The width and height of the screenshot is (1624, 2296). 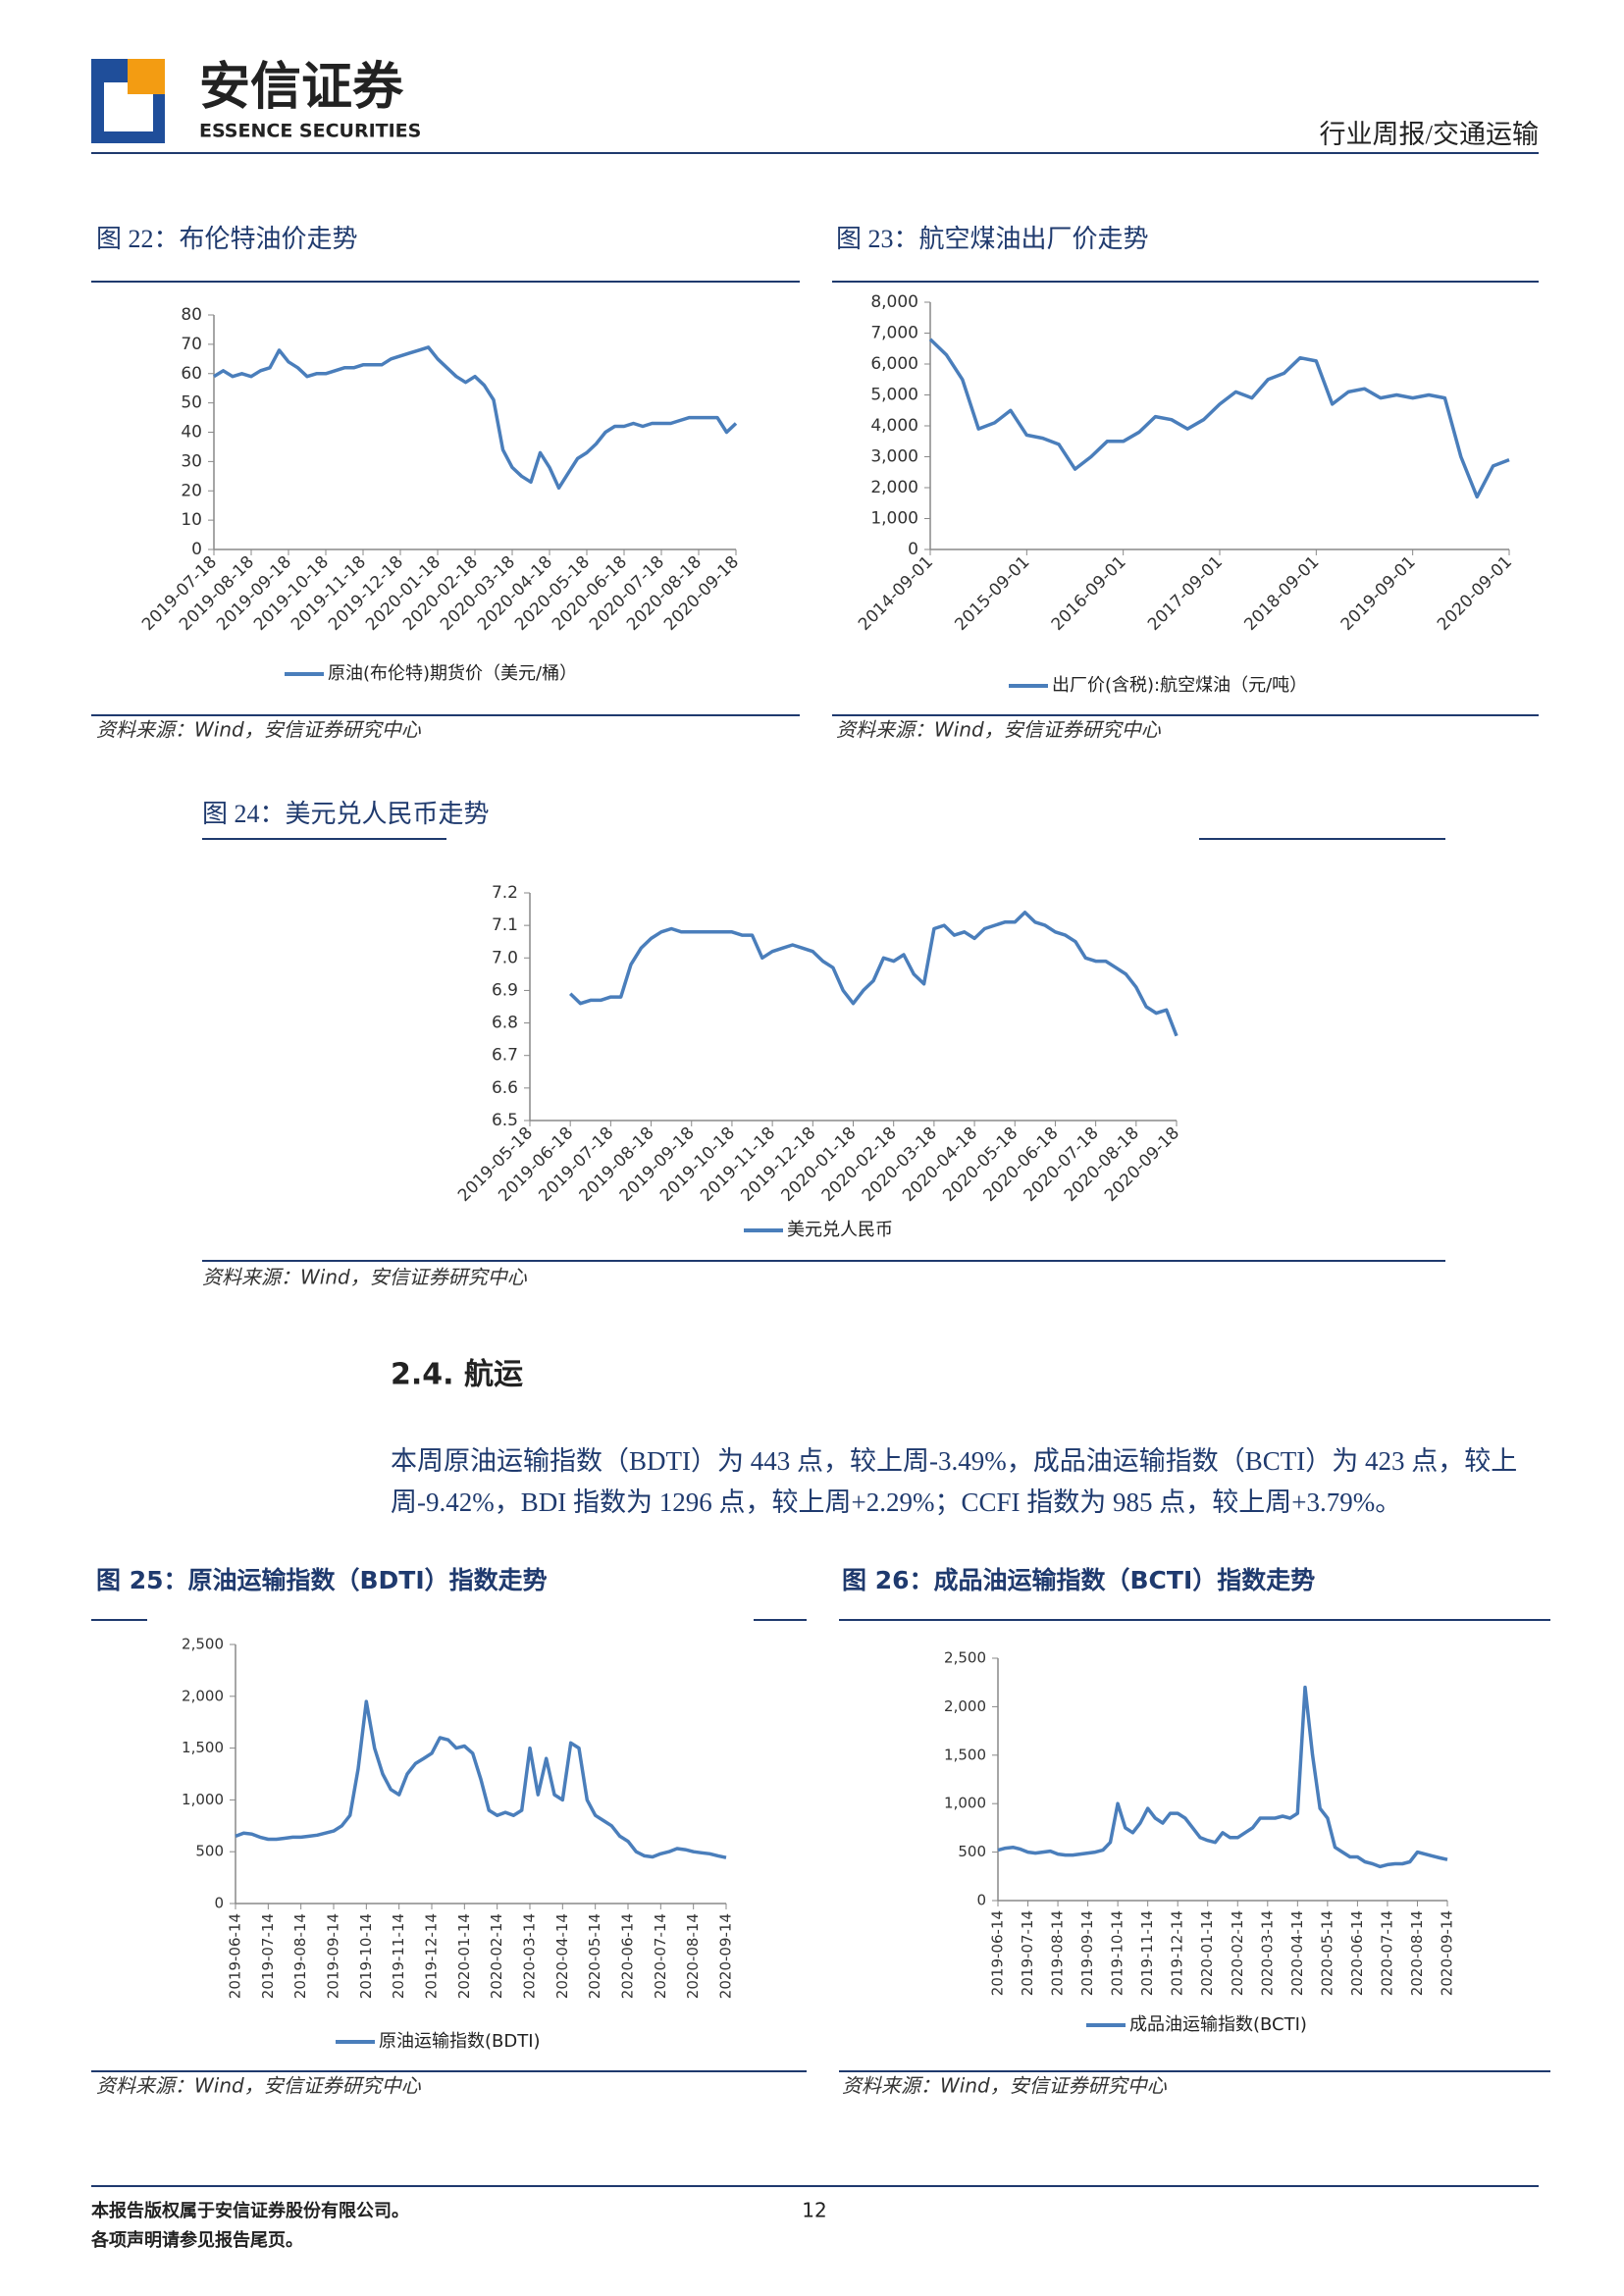 What do you see at coordinates (191, 344) in the screenshot?
I see `y-tick-label: 70` at bounding box center [191, 344].